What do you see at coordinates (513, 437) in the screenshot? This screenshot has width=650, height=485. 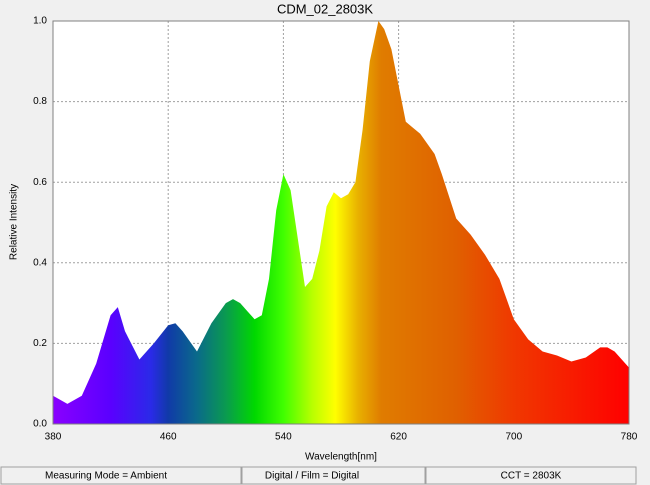 I see `x-tick-label: 700` at bounding box center [513, 437].